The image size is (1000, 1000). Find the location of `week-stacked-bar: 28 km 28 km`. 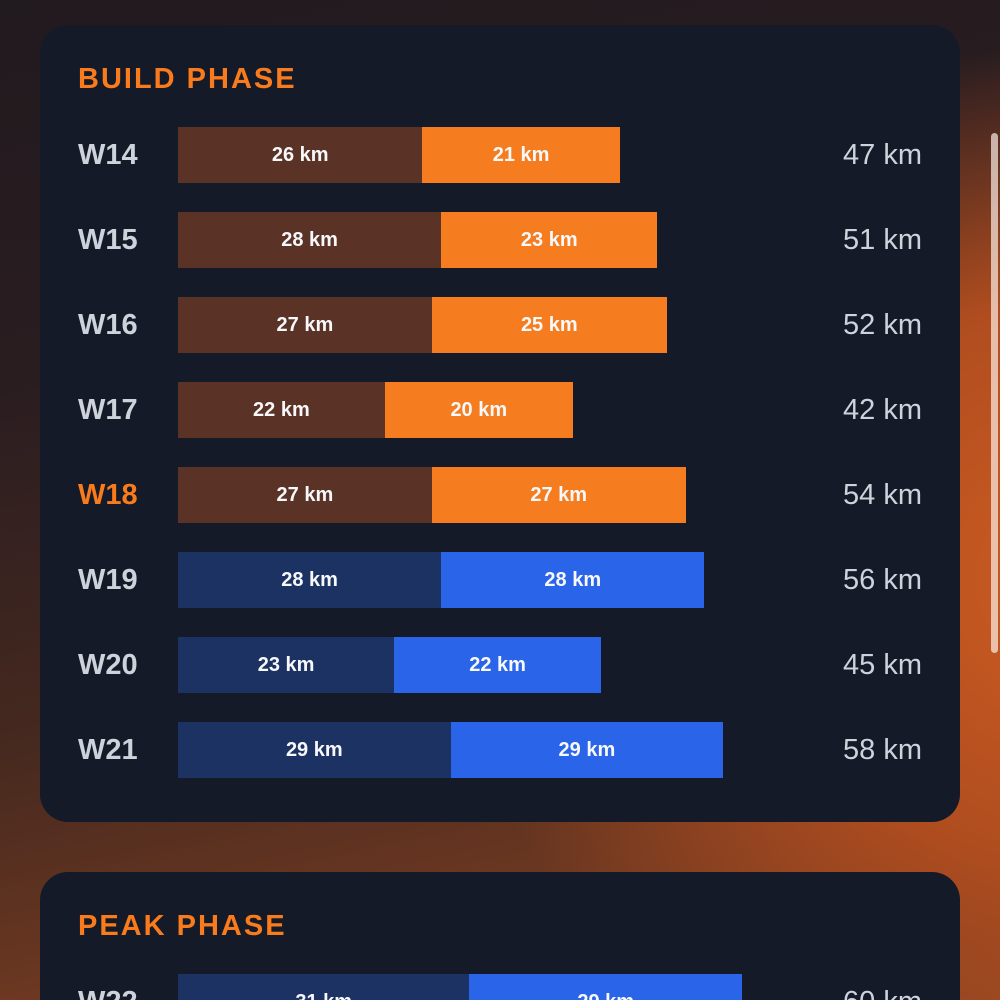

week-stacked-bar: 28 km 28 km is located at coordinates (441, 580).